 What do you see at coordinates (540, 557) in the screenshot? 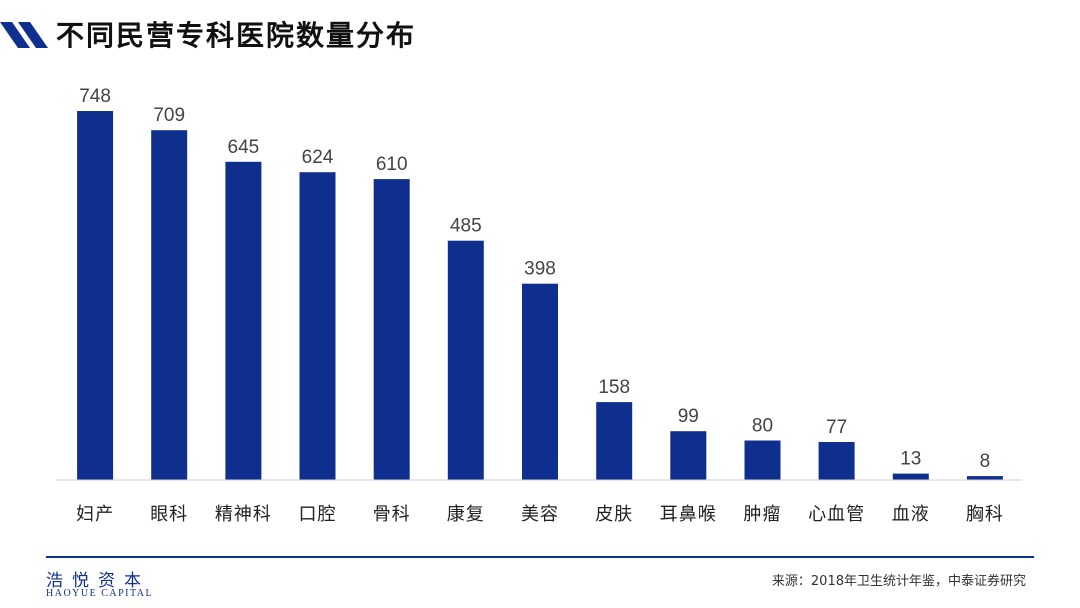
I see `footer-divider` at bounding box center [540, 557].